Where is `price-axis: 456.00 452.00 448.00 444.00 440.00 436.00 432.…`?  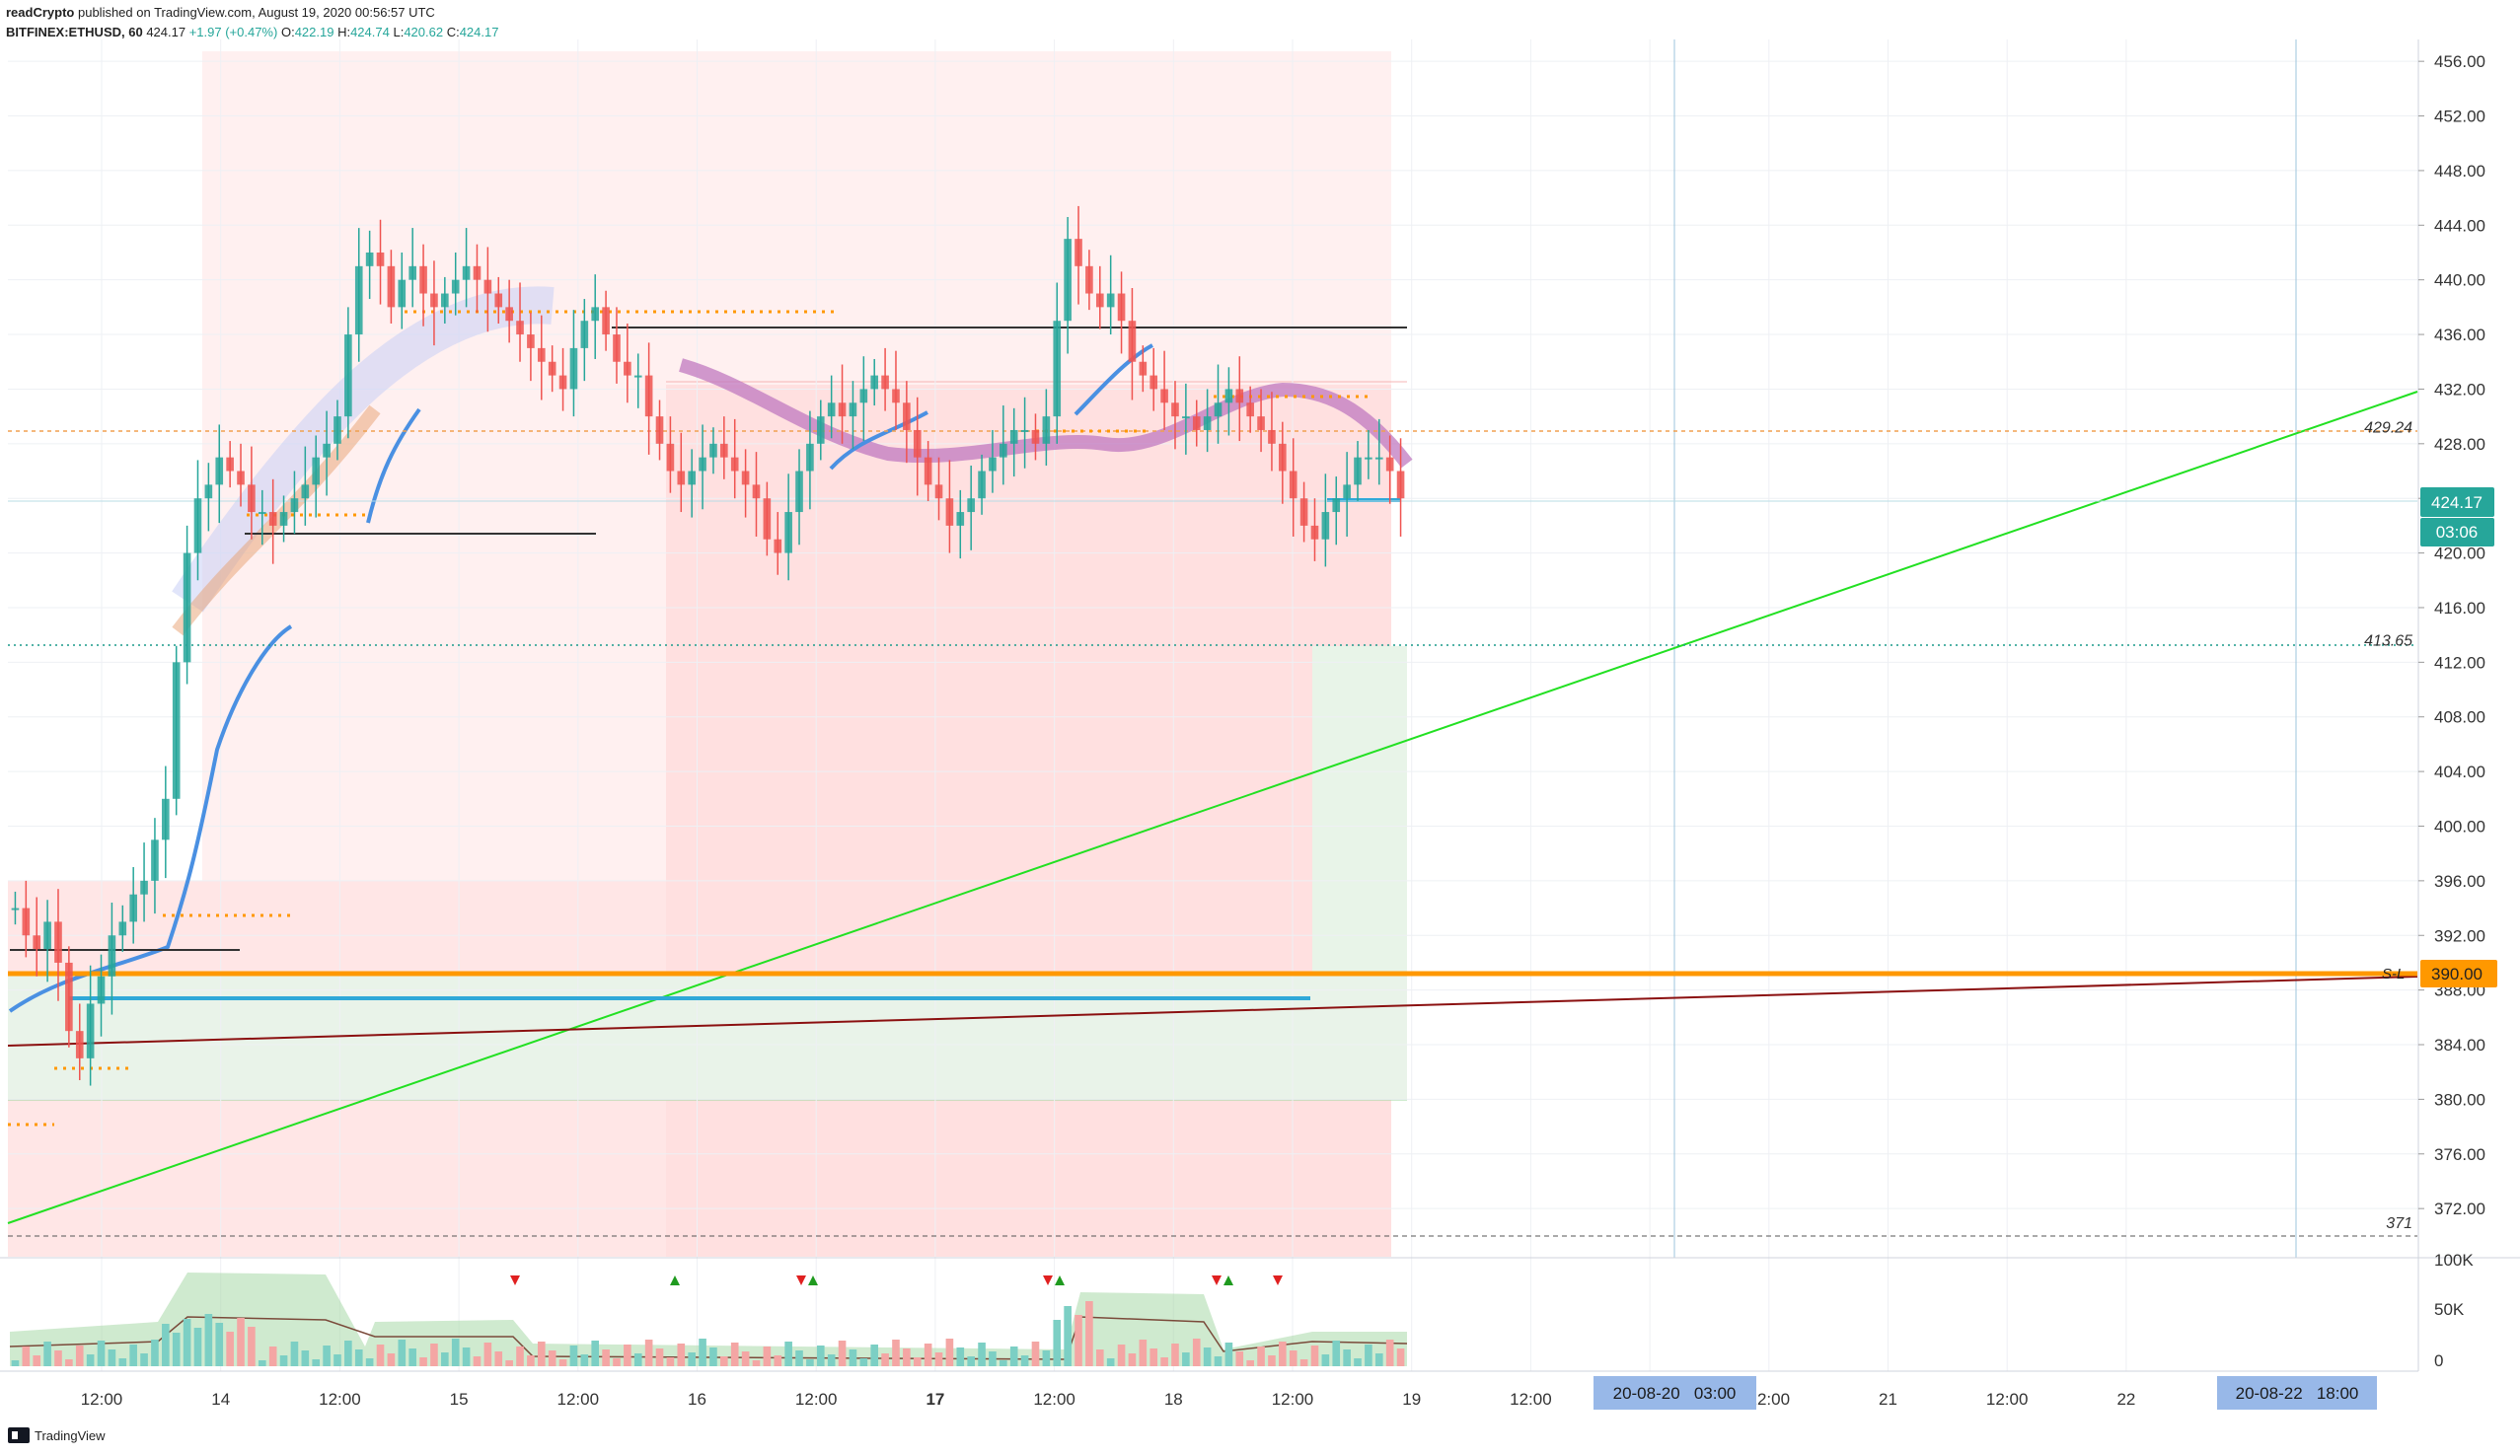
price-axis: 456.00 452.00 448.00 444.00 440.00 436.00 432.… is located at coordinates (2451, 711).